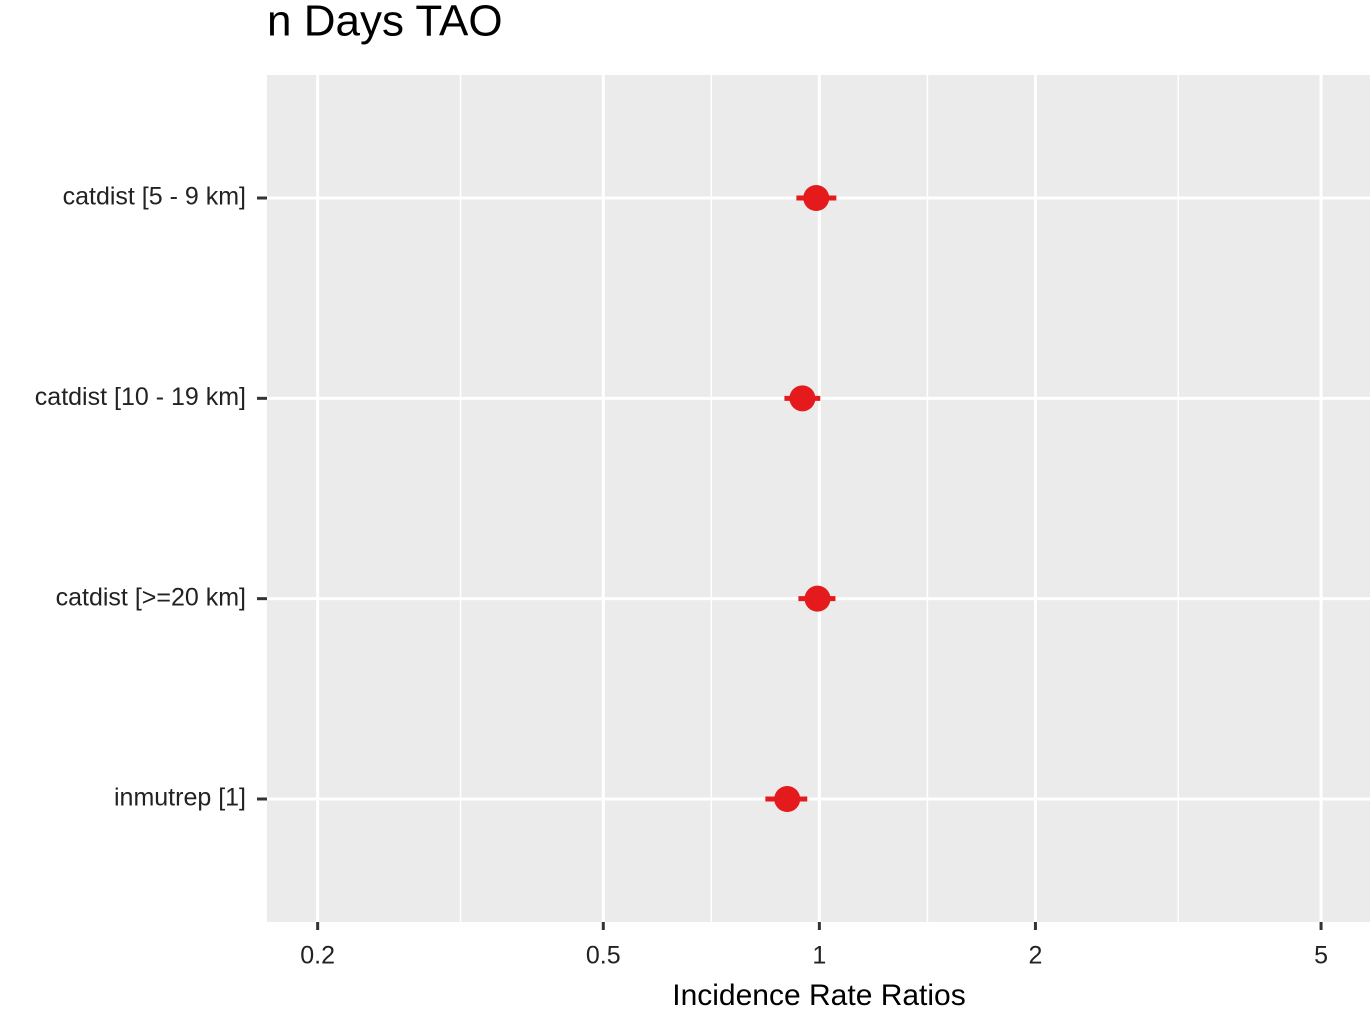 The width and height of the screenshot is (1371, 1009). Describe the element at coordinates (603, 956) in the screenshot. I see `x-tick-label: 0.5` at that location.